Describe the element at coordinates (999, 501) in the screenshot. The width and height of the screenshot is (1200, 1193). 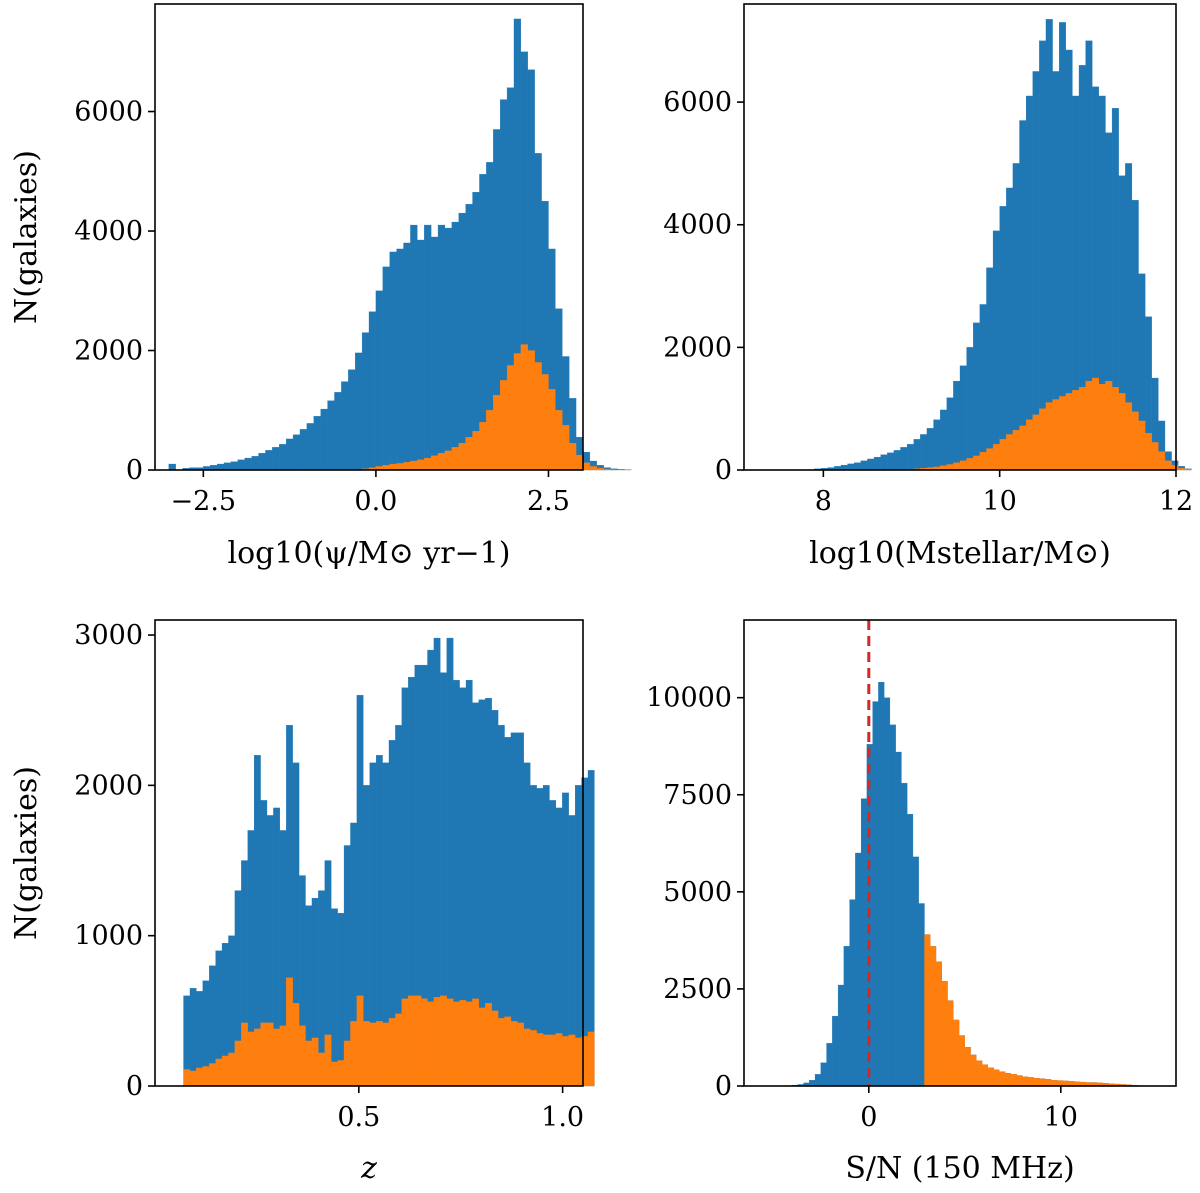
I see `mass-x-tick-label: 10` at that location.